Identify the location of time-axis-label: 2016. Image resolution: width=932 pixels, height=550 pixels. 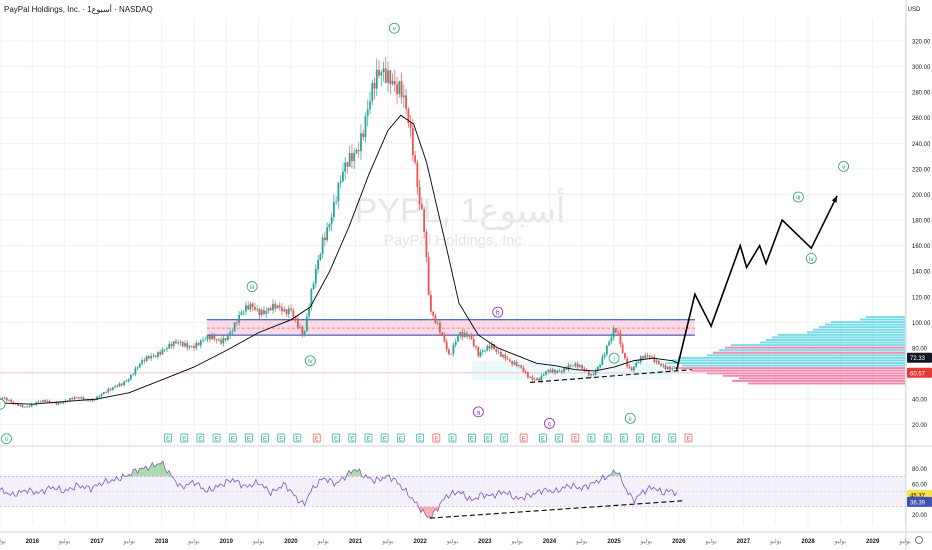
(33, 542).